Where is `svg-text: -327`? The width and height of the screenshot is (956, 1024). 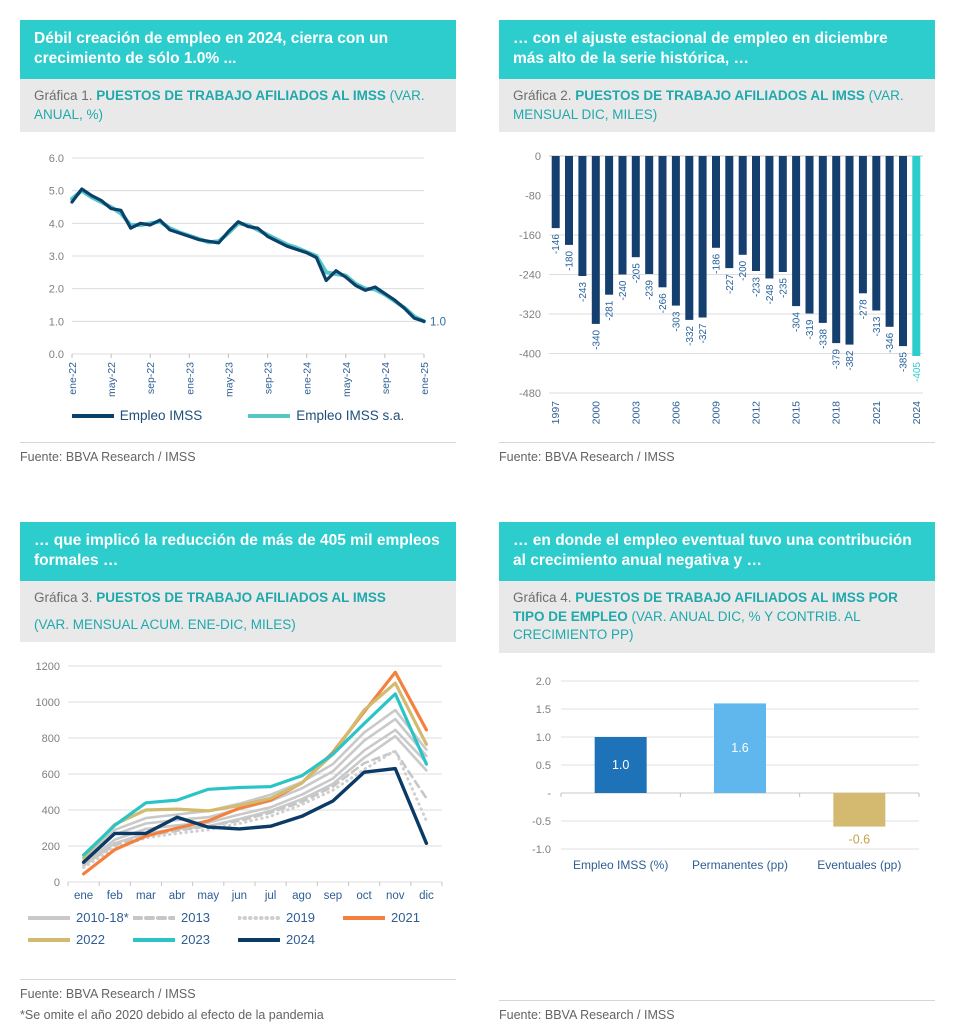 svg-text: -327 is located at coordinates (703, 333).